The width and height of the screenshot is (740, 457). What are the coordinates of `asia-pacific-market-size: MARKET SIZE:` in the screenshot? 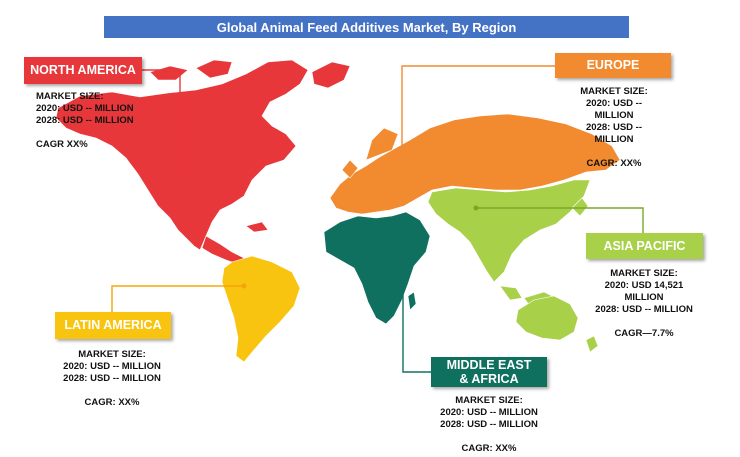 It's located at (644, 273).